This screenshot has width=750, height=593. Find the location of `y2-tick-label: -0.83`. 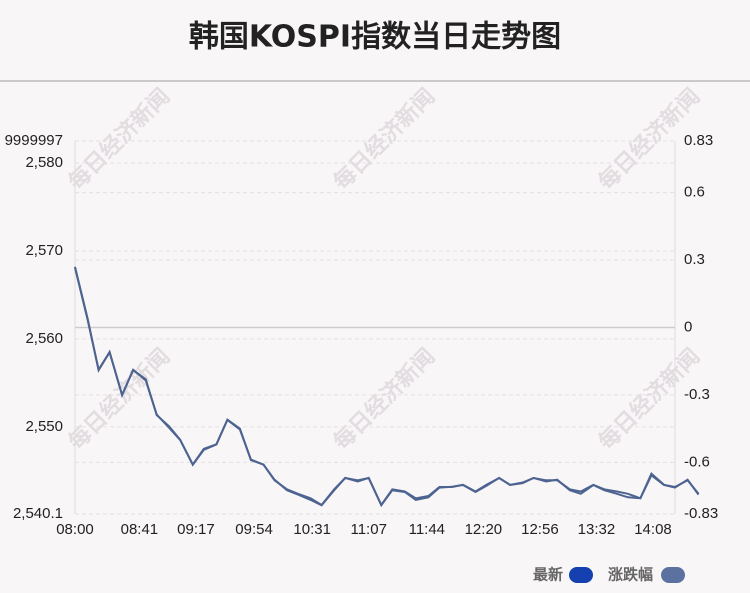

y2-tick-label: -0.83 is located at coordinates (701, 513).